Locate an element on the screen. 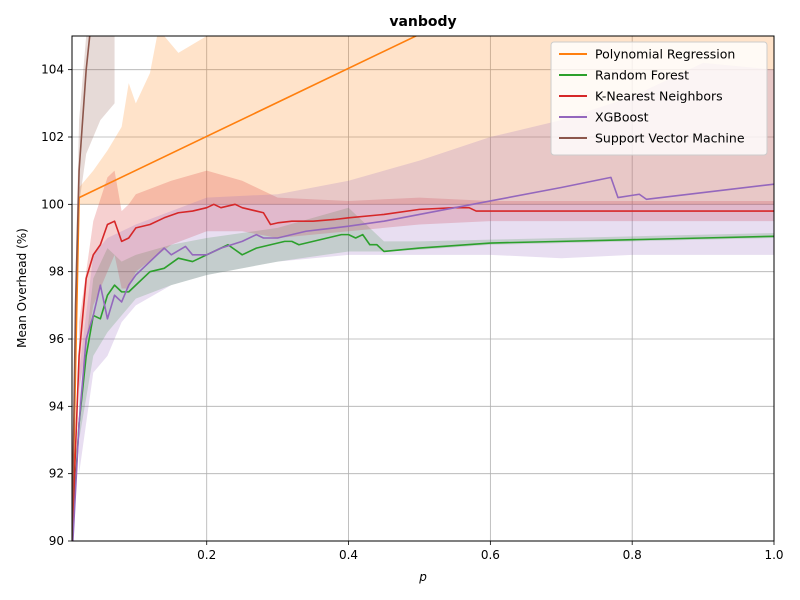 This screenshot has height=600, width=800. legend-label-random-forest: Random Forest is located at coordinates (642, 75).